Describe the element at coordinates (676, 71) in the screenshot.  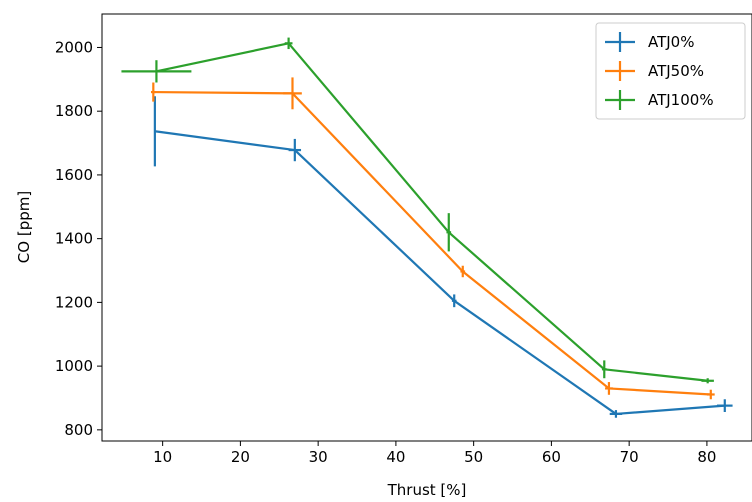
I see `legend-label: ATJ50%` at that location.